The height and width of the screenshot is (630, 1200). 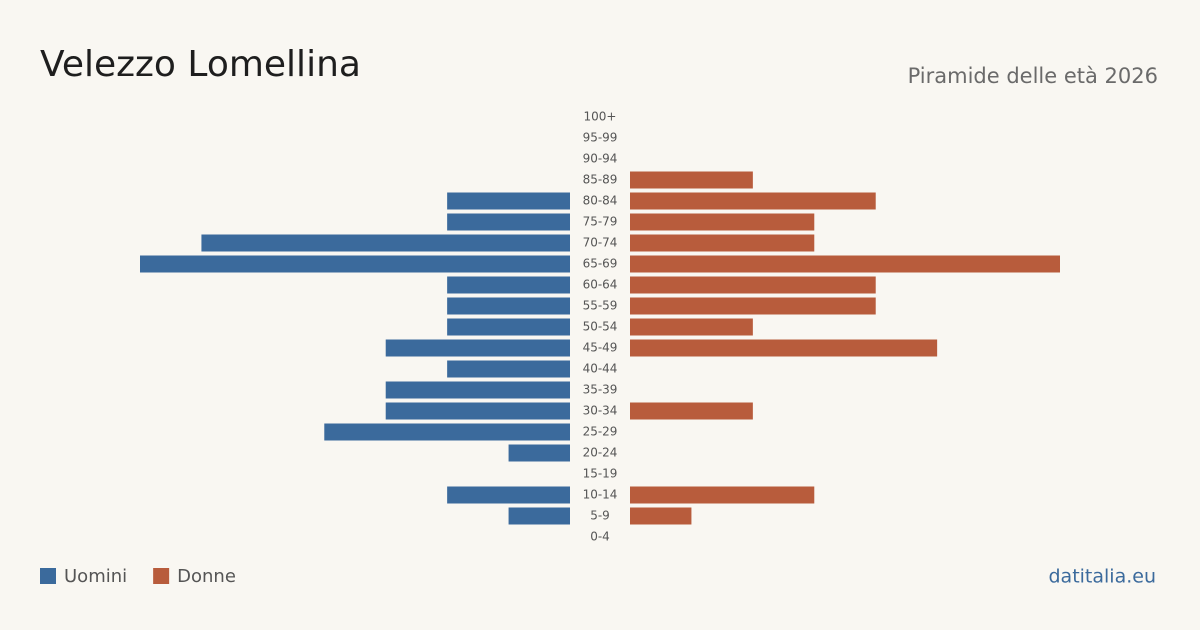 What do you see at coordinates (95, 576) in the screenshot?
I see `legend-label: Uomini` at bounding box center [95, 576].